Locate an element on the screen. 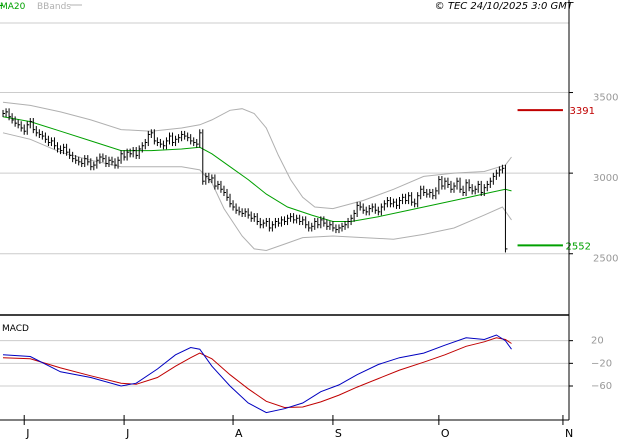 The width and height of the screenshot is (627, 444). x-tick-label: O is located at coordinates (445, 433).